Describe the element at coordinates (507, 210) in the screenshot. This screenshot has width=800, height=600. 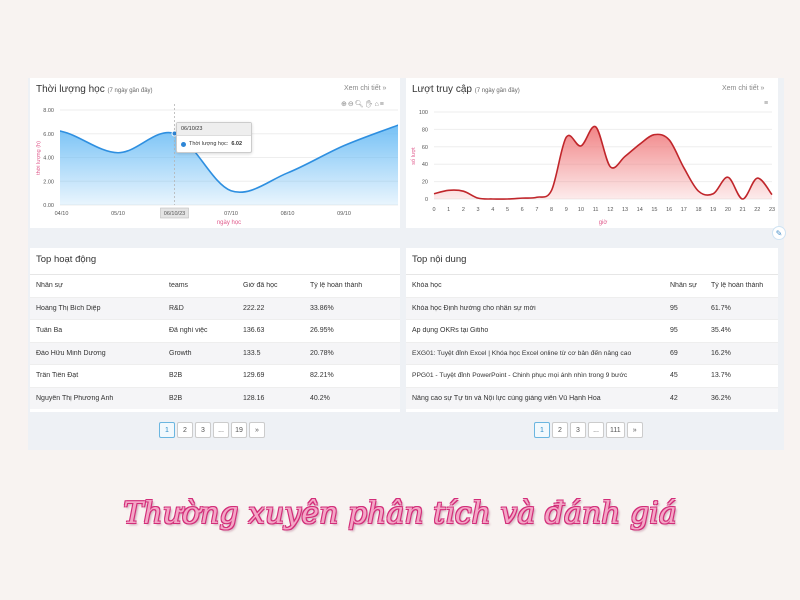
I see `x-tick-label: 5` at that location.